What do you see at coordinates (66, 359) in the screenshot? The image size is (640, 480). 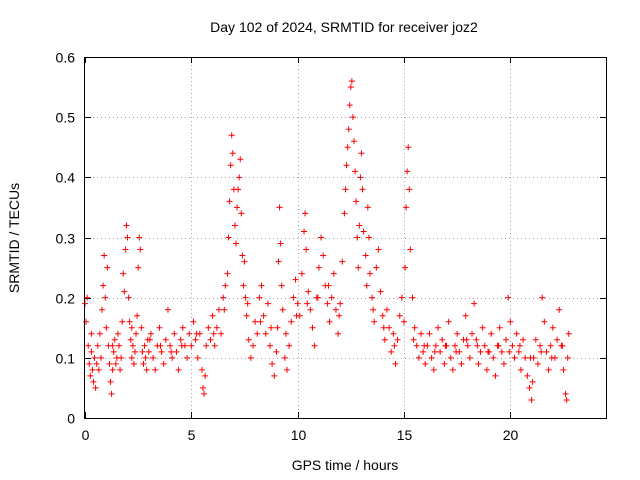 I see `y-tick-label: 0.1` at bounding box center [66, 359].